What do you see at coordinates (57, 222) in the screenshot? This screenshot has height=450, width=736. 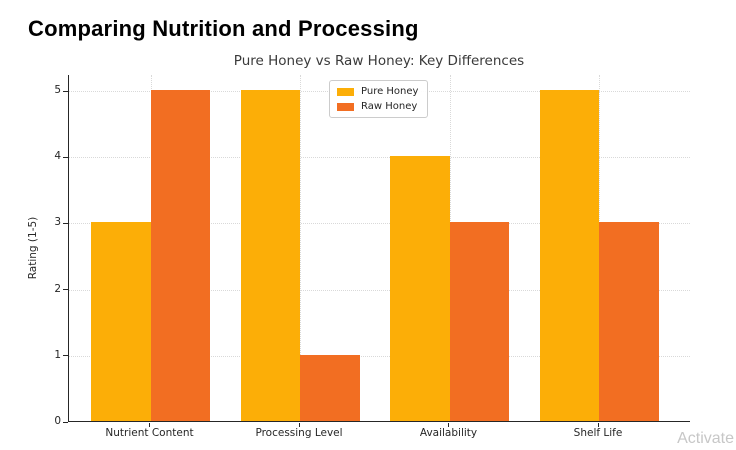 I see `y-tick-label: 3` at bounding box center [57, 222].